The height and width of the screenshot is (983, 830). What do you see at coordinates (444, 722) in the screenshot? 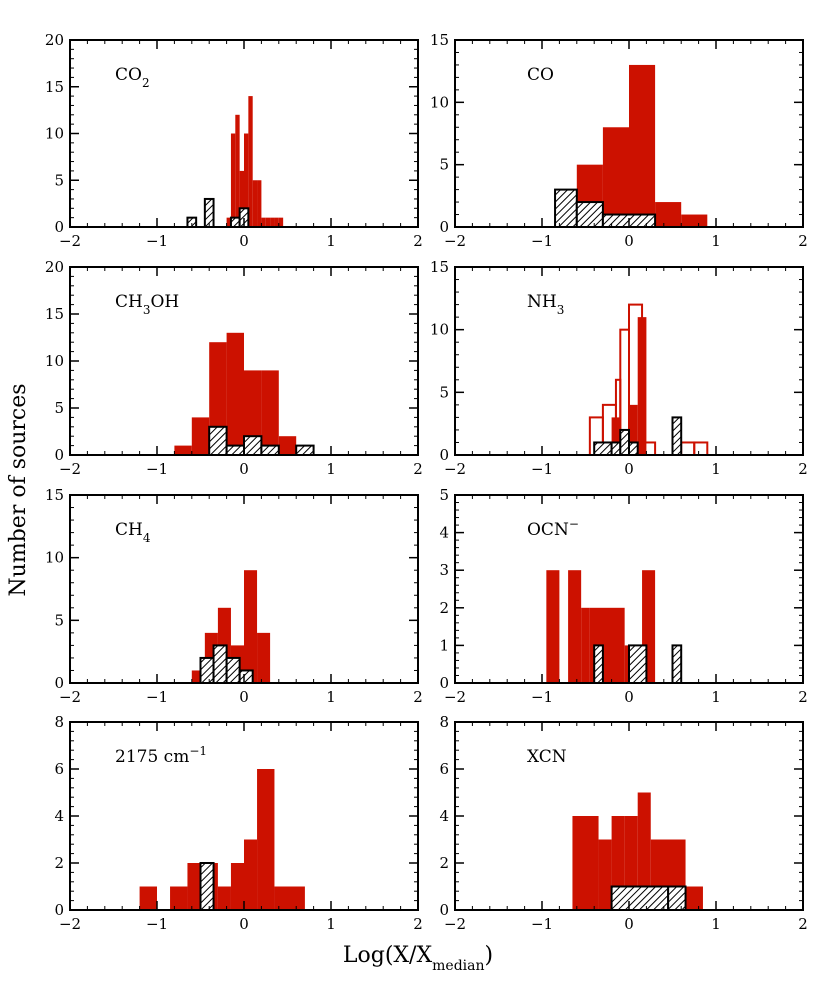
I see `y-tick-label: 8` at bounding box center [444, 722].